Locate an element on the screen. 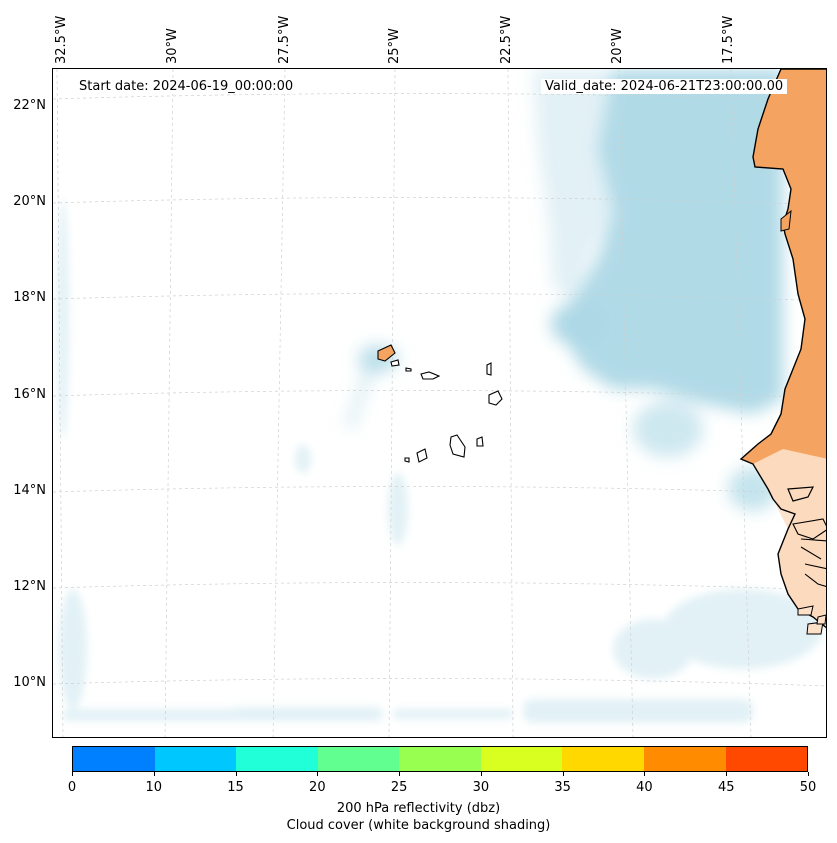  sal-island is located at coordinates (489, 369).